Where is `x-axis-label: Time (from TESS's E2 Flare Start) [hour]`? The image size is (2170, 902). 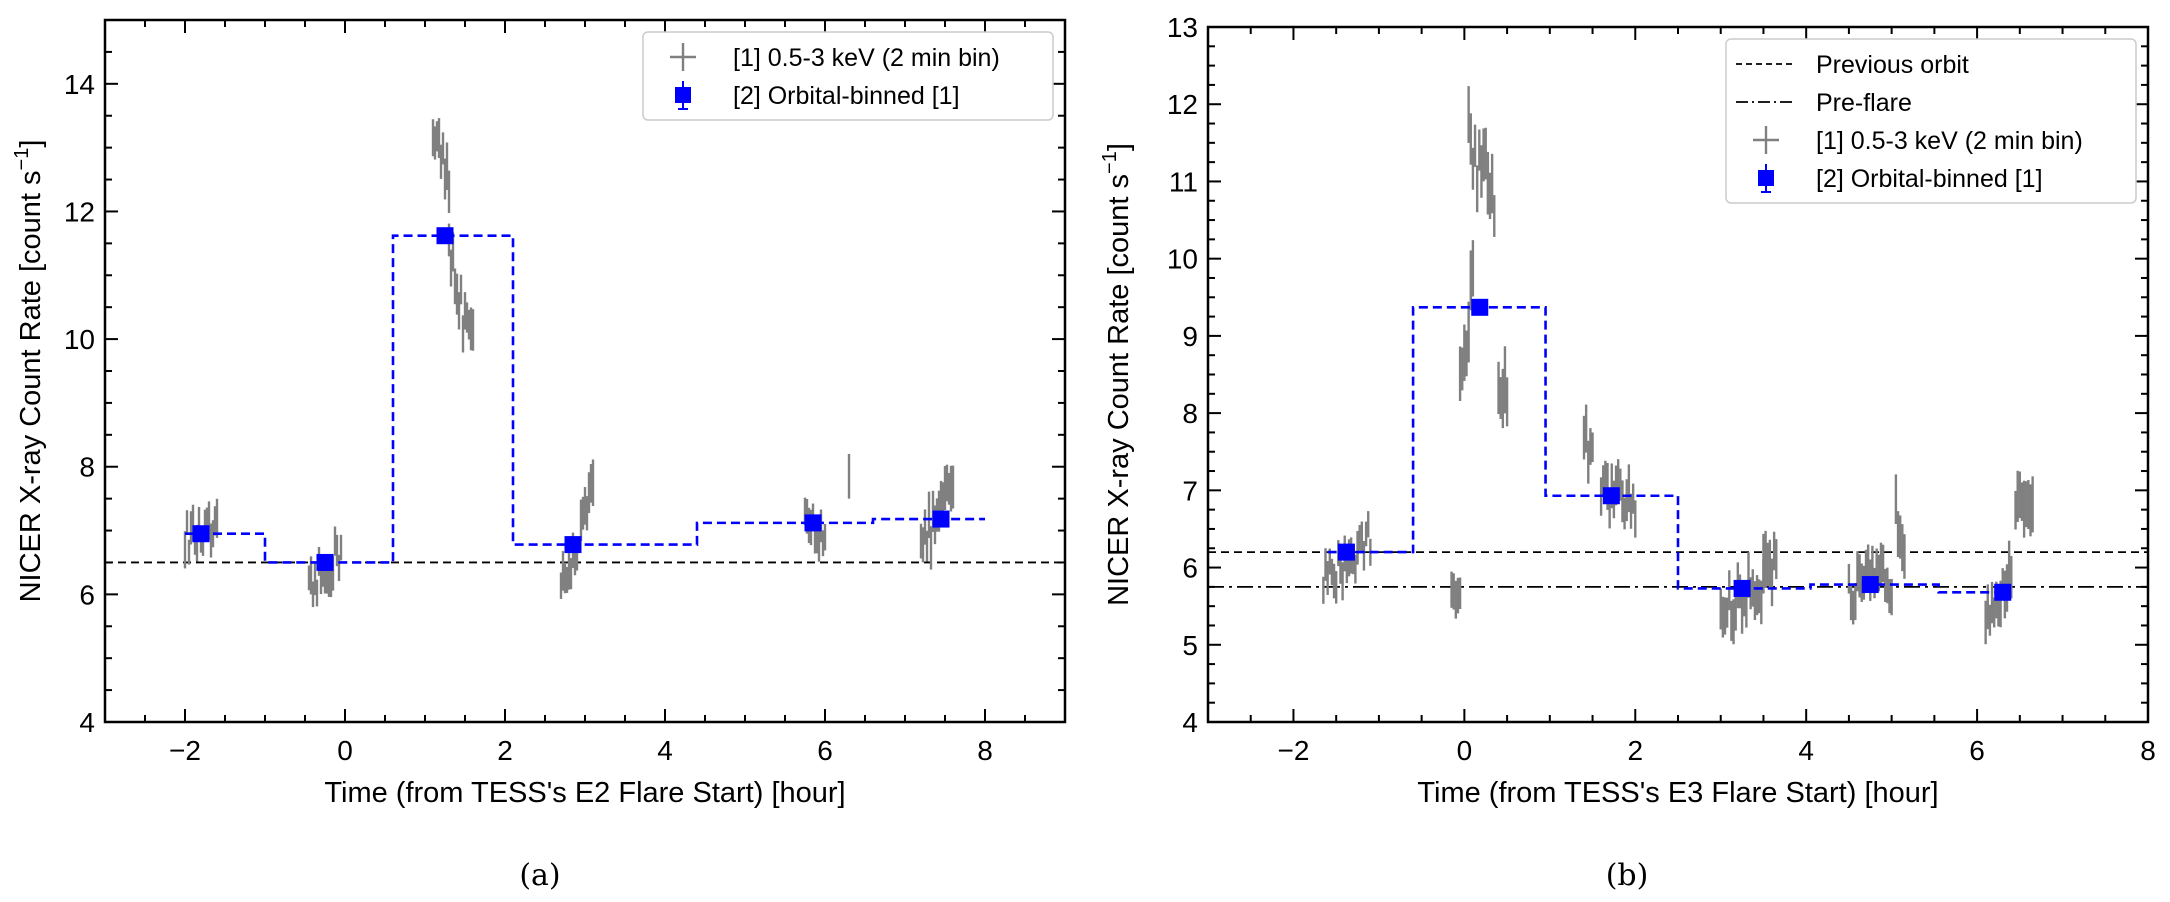
x-axis-label: Time (from TESS's E2 Flare Start) [hour] is located at coordinates (584, 793).